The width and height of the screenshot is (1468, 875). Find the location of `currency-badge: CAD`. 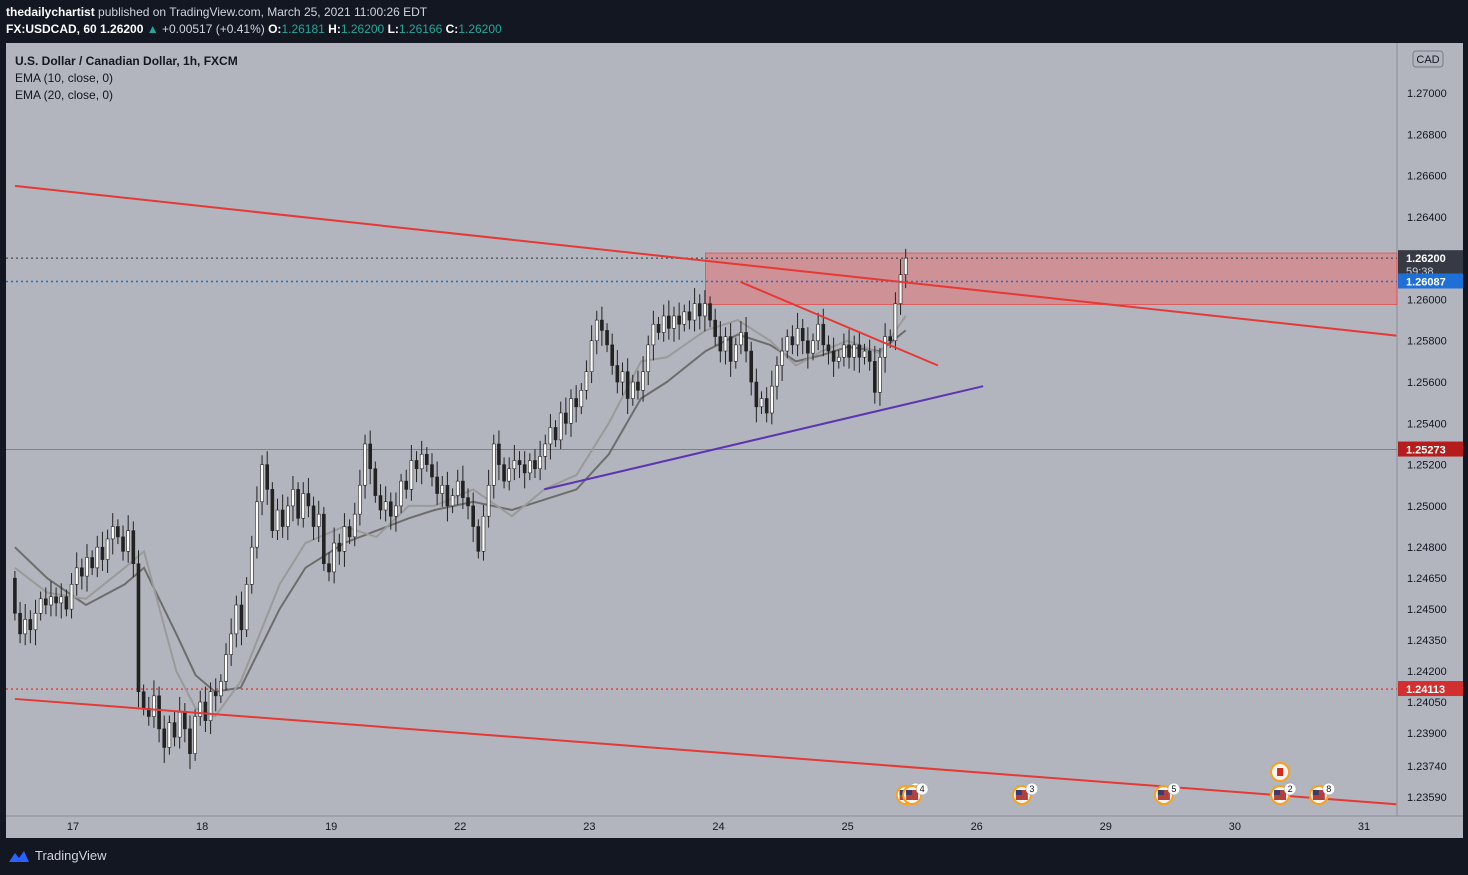

currency-badge: CAD is located at coordinates (1428, 59).